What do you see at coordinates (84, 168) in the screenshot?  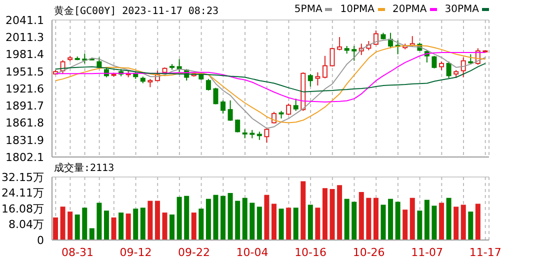 I see `chart-title: 成交量:2113` at bounding box center [84, 168].